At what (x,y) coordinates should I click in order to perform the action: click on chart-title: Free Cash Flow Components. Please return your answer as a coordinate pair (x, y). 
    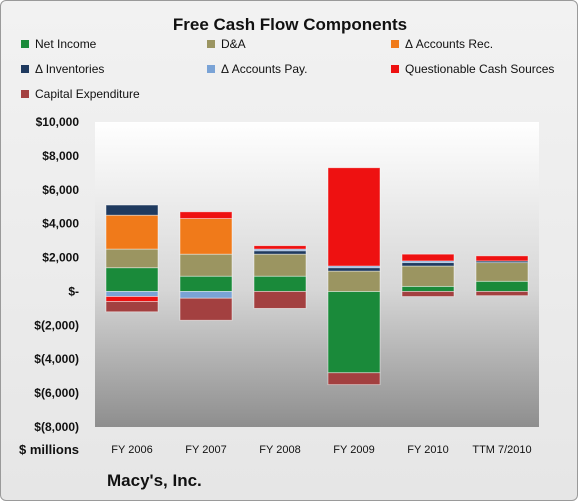
    Looking at the image, I should click on (290, 24).